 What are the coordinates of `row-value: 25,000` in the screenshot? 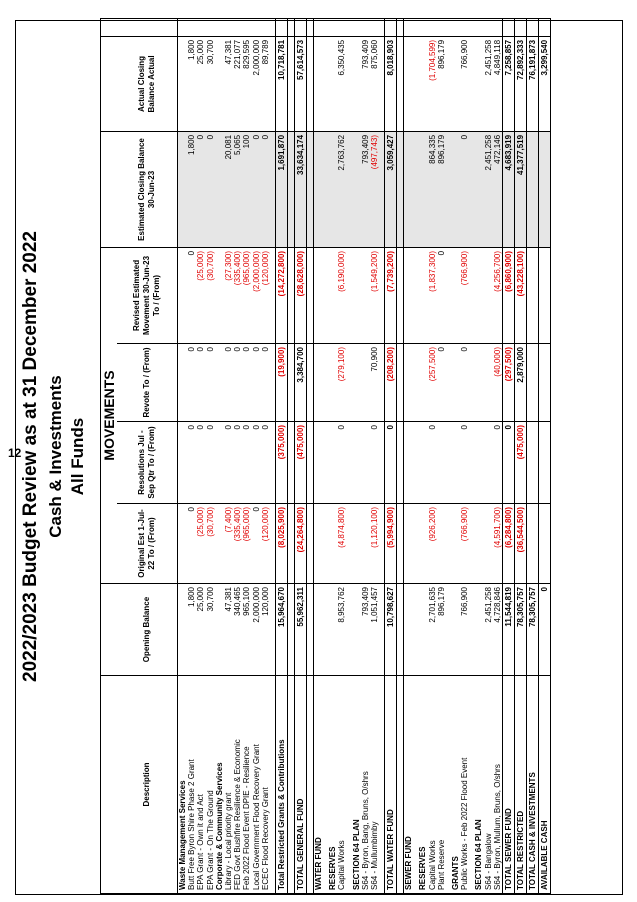 It's located at (201, 629).